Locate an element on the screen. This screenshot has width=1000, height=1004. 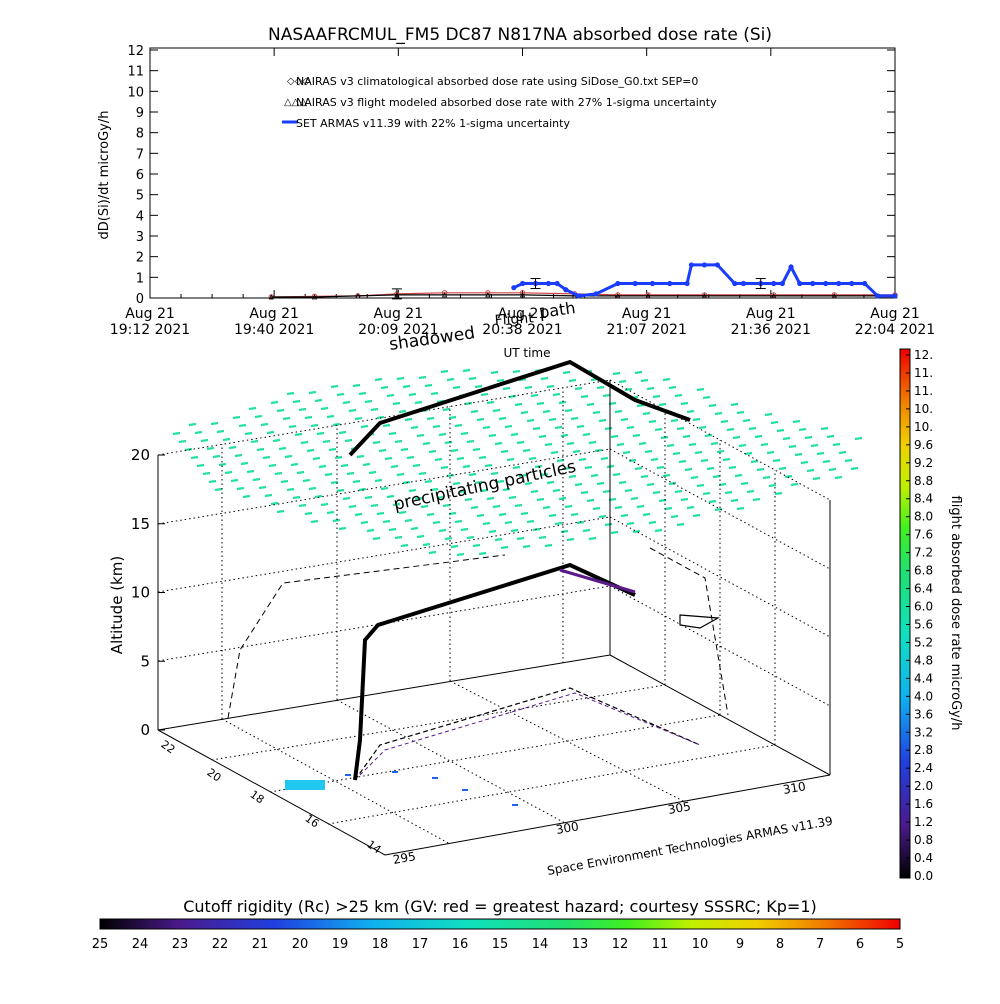
flight-path-projection is located at coordinates (366, 636).